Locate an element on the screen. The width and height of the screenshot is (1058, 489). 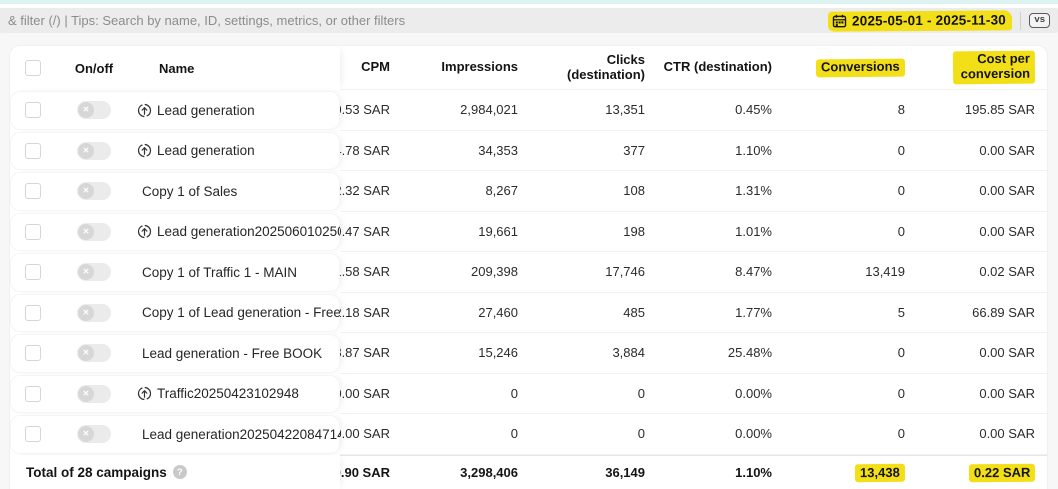
cell-ctr: 1.10% is located at coordinates (753, 150).